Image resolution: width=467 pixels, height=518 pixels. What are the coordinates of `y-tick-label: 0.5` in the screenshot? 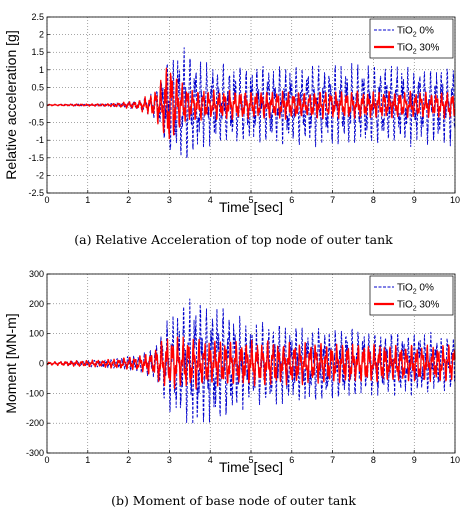 It's located at (37, 87).